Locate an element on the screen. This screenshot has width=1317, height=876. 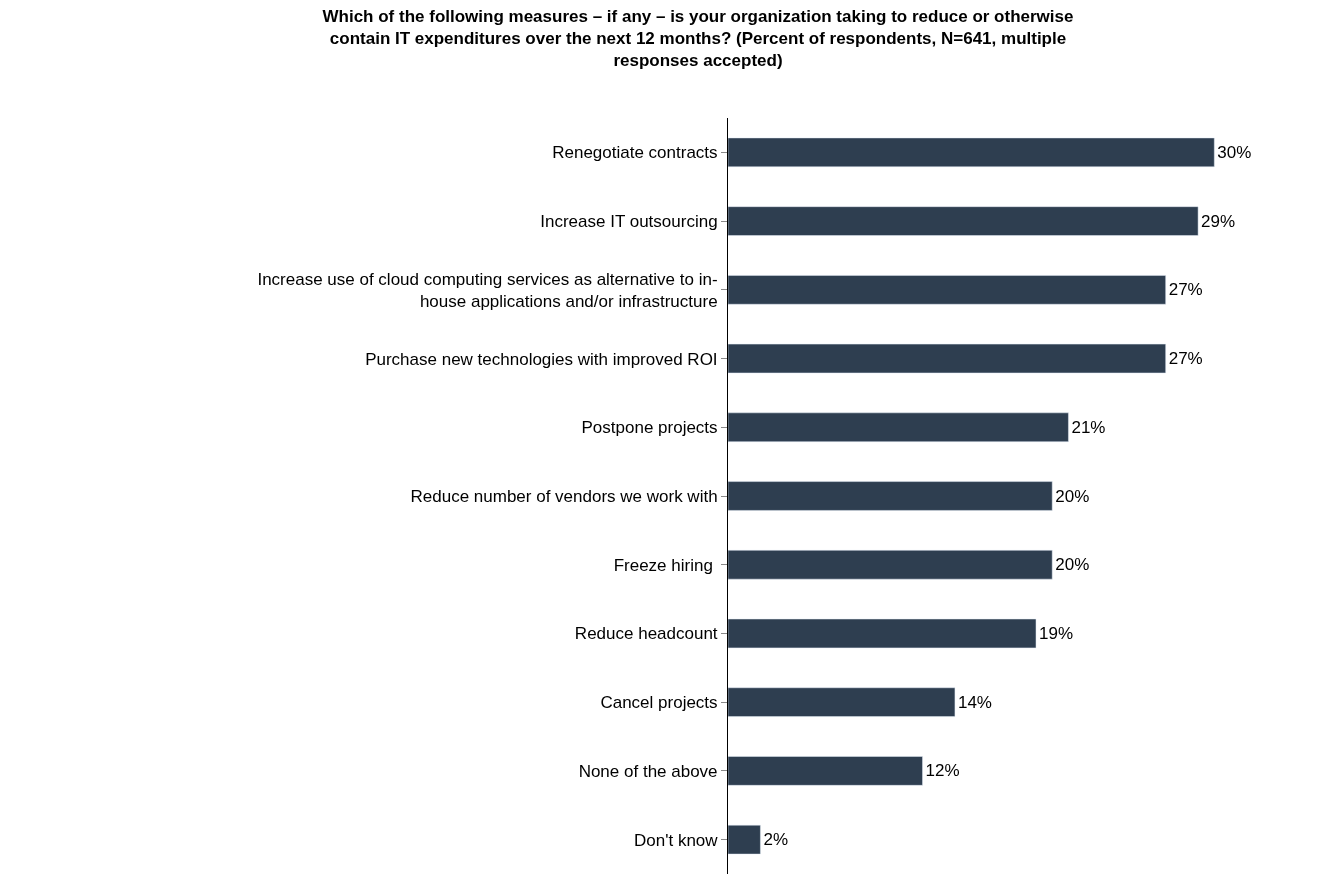
data-label: 21% is located at coordinates (1088, 427).